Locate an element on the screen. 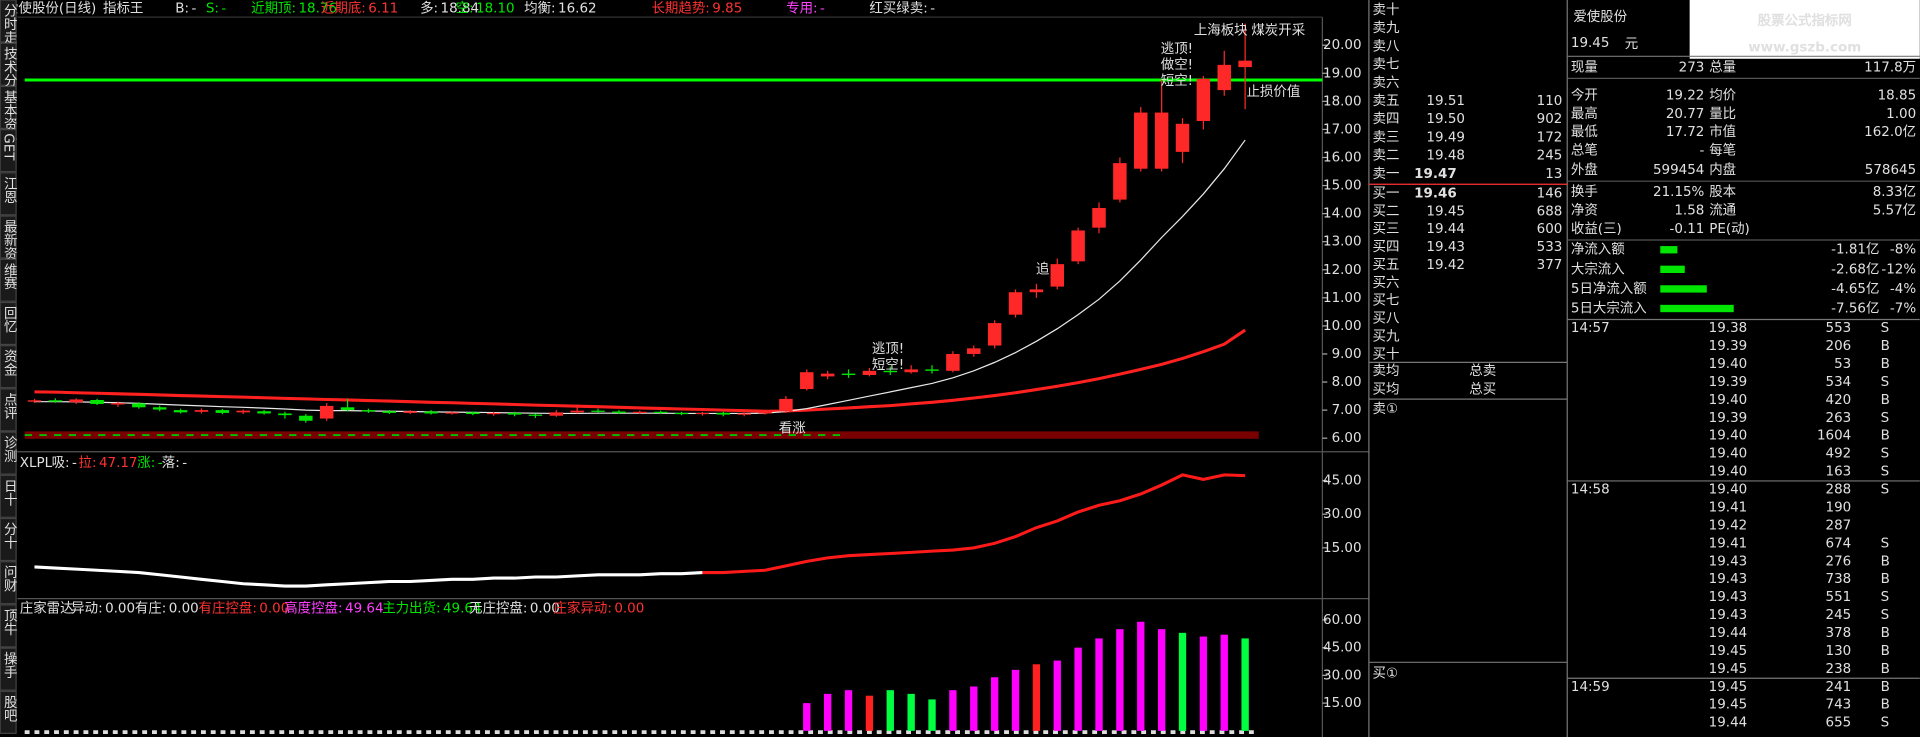 This screenshot has width=1920, height=737. trade-side: S is located at coordinates (1885, 382).